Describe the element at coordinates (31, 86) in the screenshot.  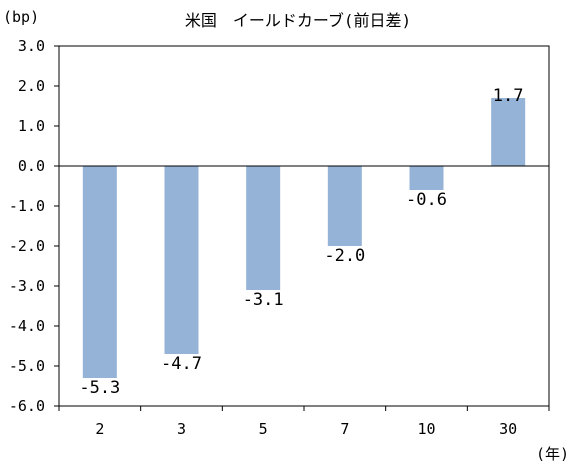
I see `y-tick-label: 2.0` at that location.